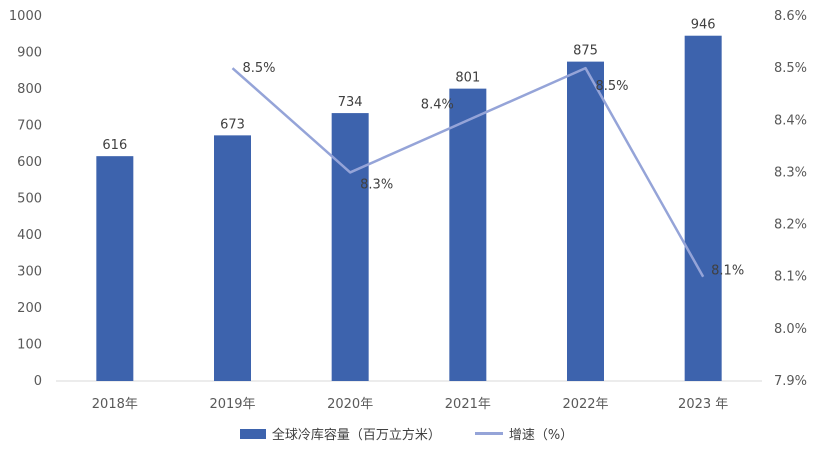 This screenshot has width=813, height=455. What do you see at coordinates (350, 102) in the screenshot?
I see `bar-data-label: 734` at bounding box center [350, 102].